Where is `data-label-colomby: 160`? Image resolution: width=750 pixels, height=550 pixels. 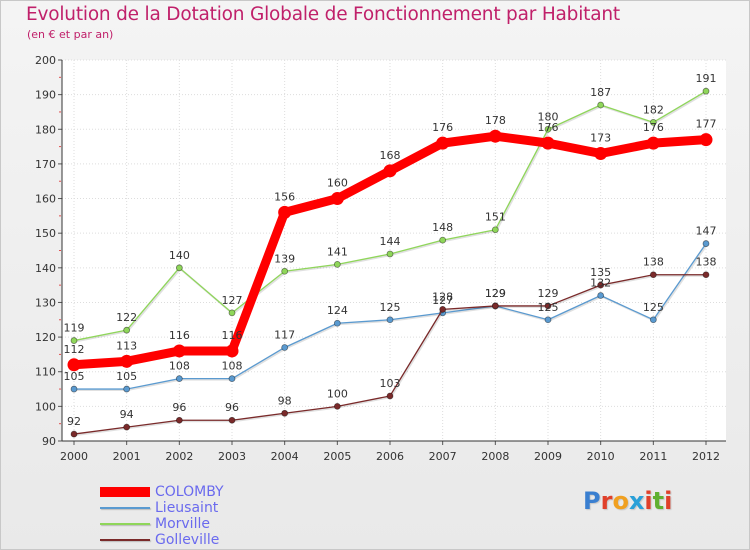
data-label-colomby: 160 is located at coordinates (337, 183).